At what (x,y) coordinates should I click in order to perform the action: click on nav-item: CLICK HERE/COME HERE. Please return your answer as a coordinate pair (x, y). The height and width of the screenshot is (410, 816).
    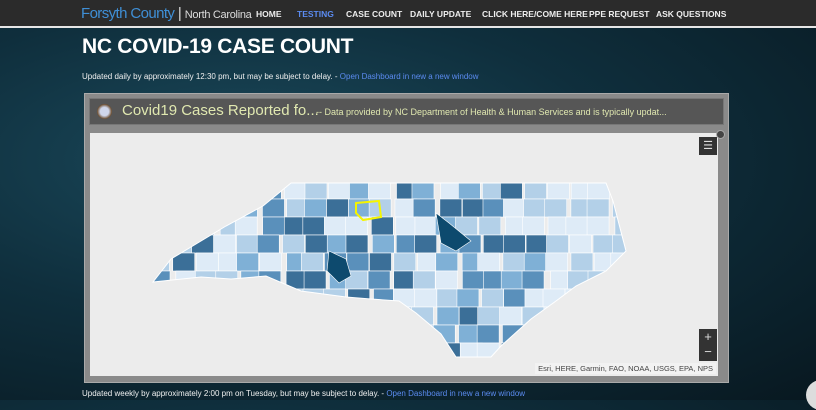
    Looking at the image, I should click on (535, 14).